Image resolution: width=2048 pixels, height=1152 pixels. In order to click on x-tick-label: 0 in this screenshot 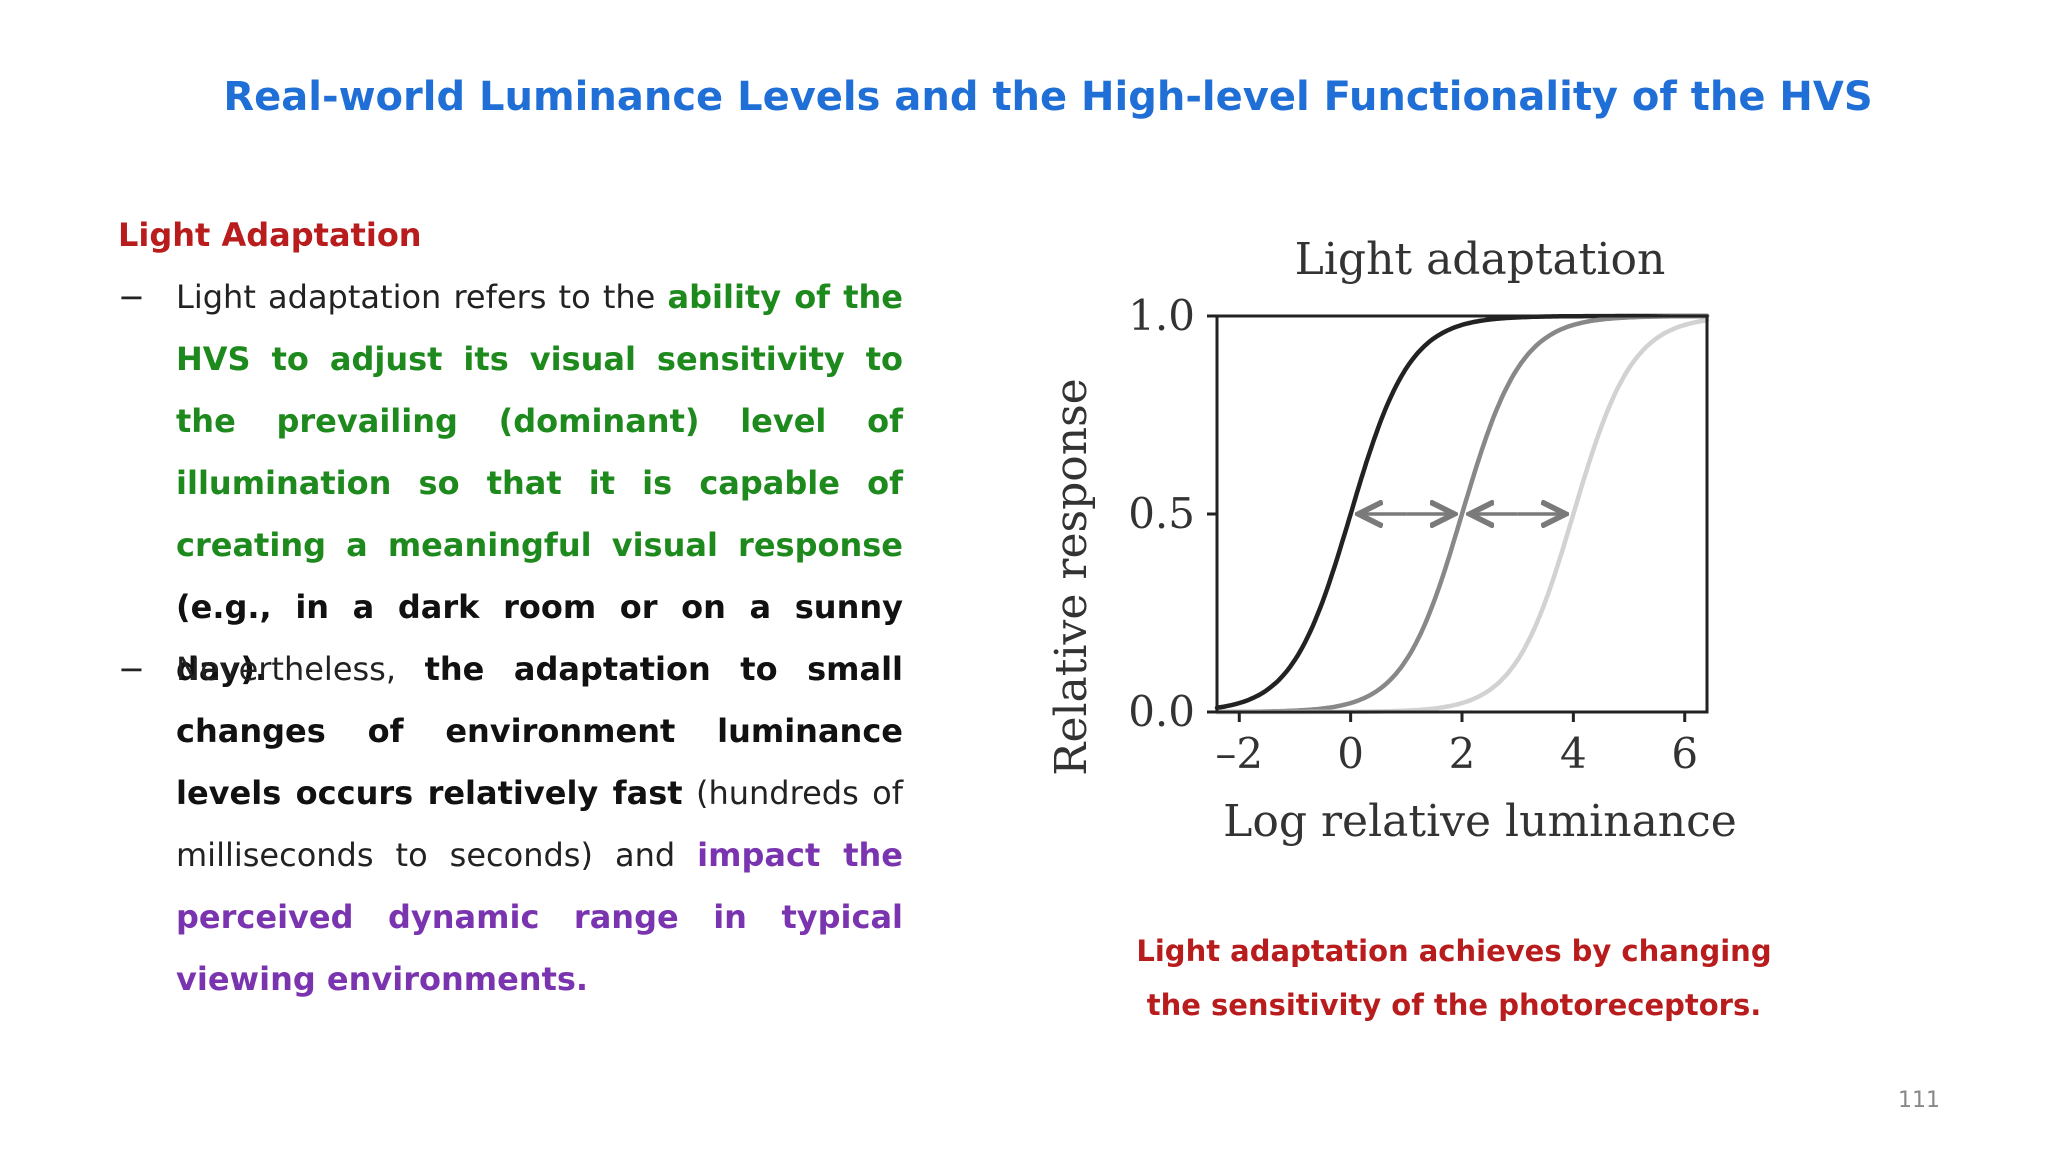, I will do `click(1350, 753)`.